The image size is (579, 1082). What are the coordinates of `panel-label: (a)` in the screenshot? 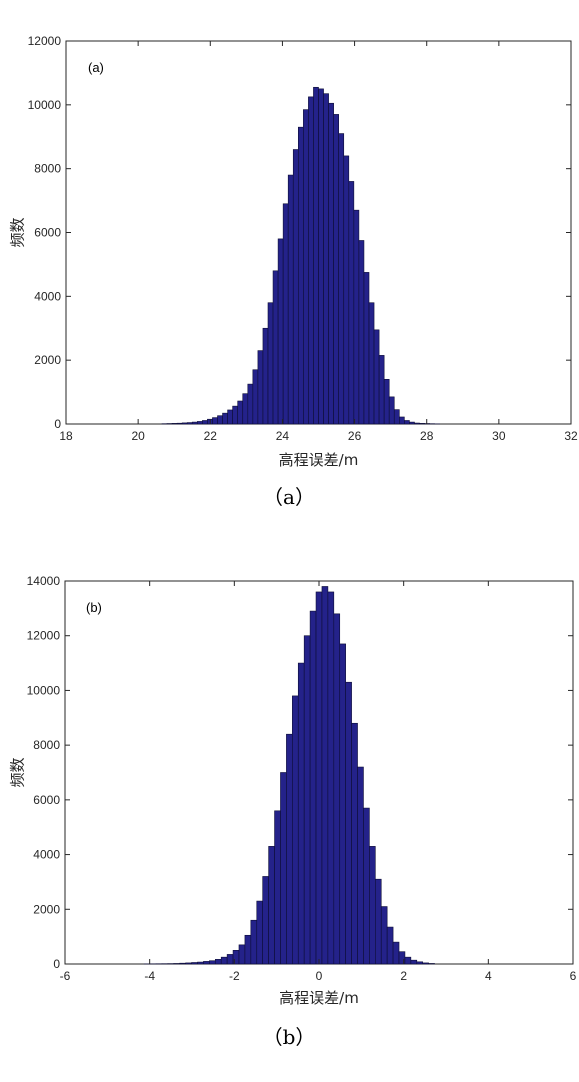 It's located at (96, 67).